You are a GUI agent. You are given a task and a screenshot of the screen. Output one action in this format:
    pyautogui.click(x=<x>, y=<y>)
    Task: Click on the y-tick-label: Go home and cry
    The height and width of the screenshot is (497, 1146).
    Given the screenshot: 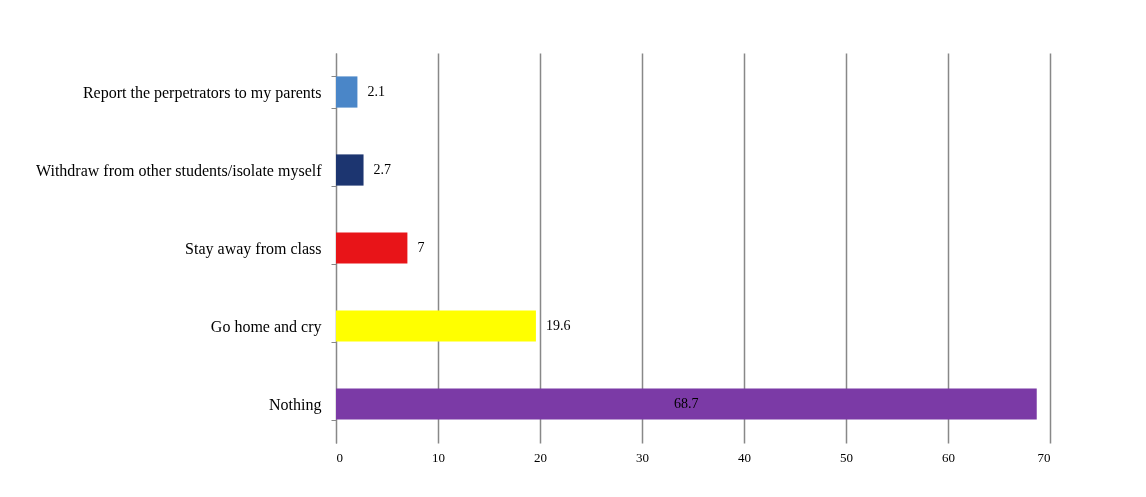 What is the action you would take?
    pyautogui.click(x=266, y=326)
    